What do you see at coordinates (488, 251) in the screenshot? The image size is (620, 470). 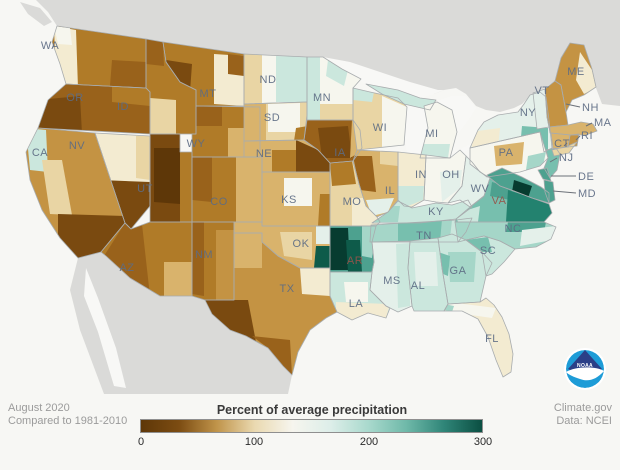 I see `state-label-sc: SC` at bounding box center [488, 251].